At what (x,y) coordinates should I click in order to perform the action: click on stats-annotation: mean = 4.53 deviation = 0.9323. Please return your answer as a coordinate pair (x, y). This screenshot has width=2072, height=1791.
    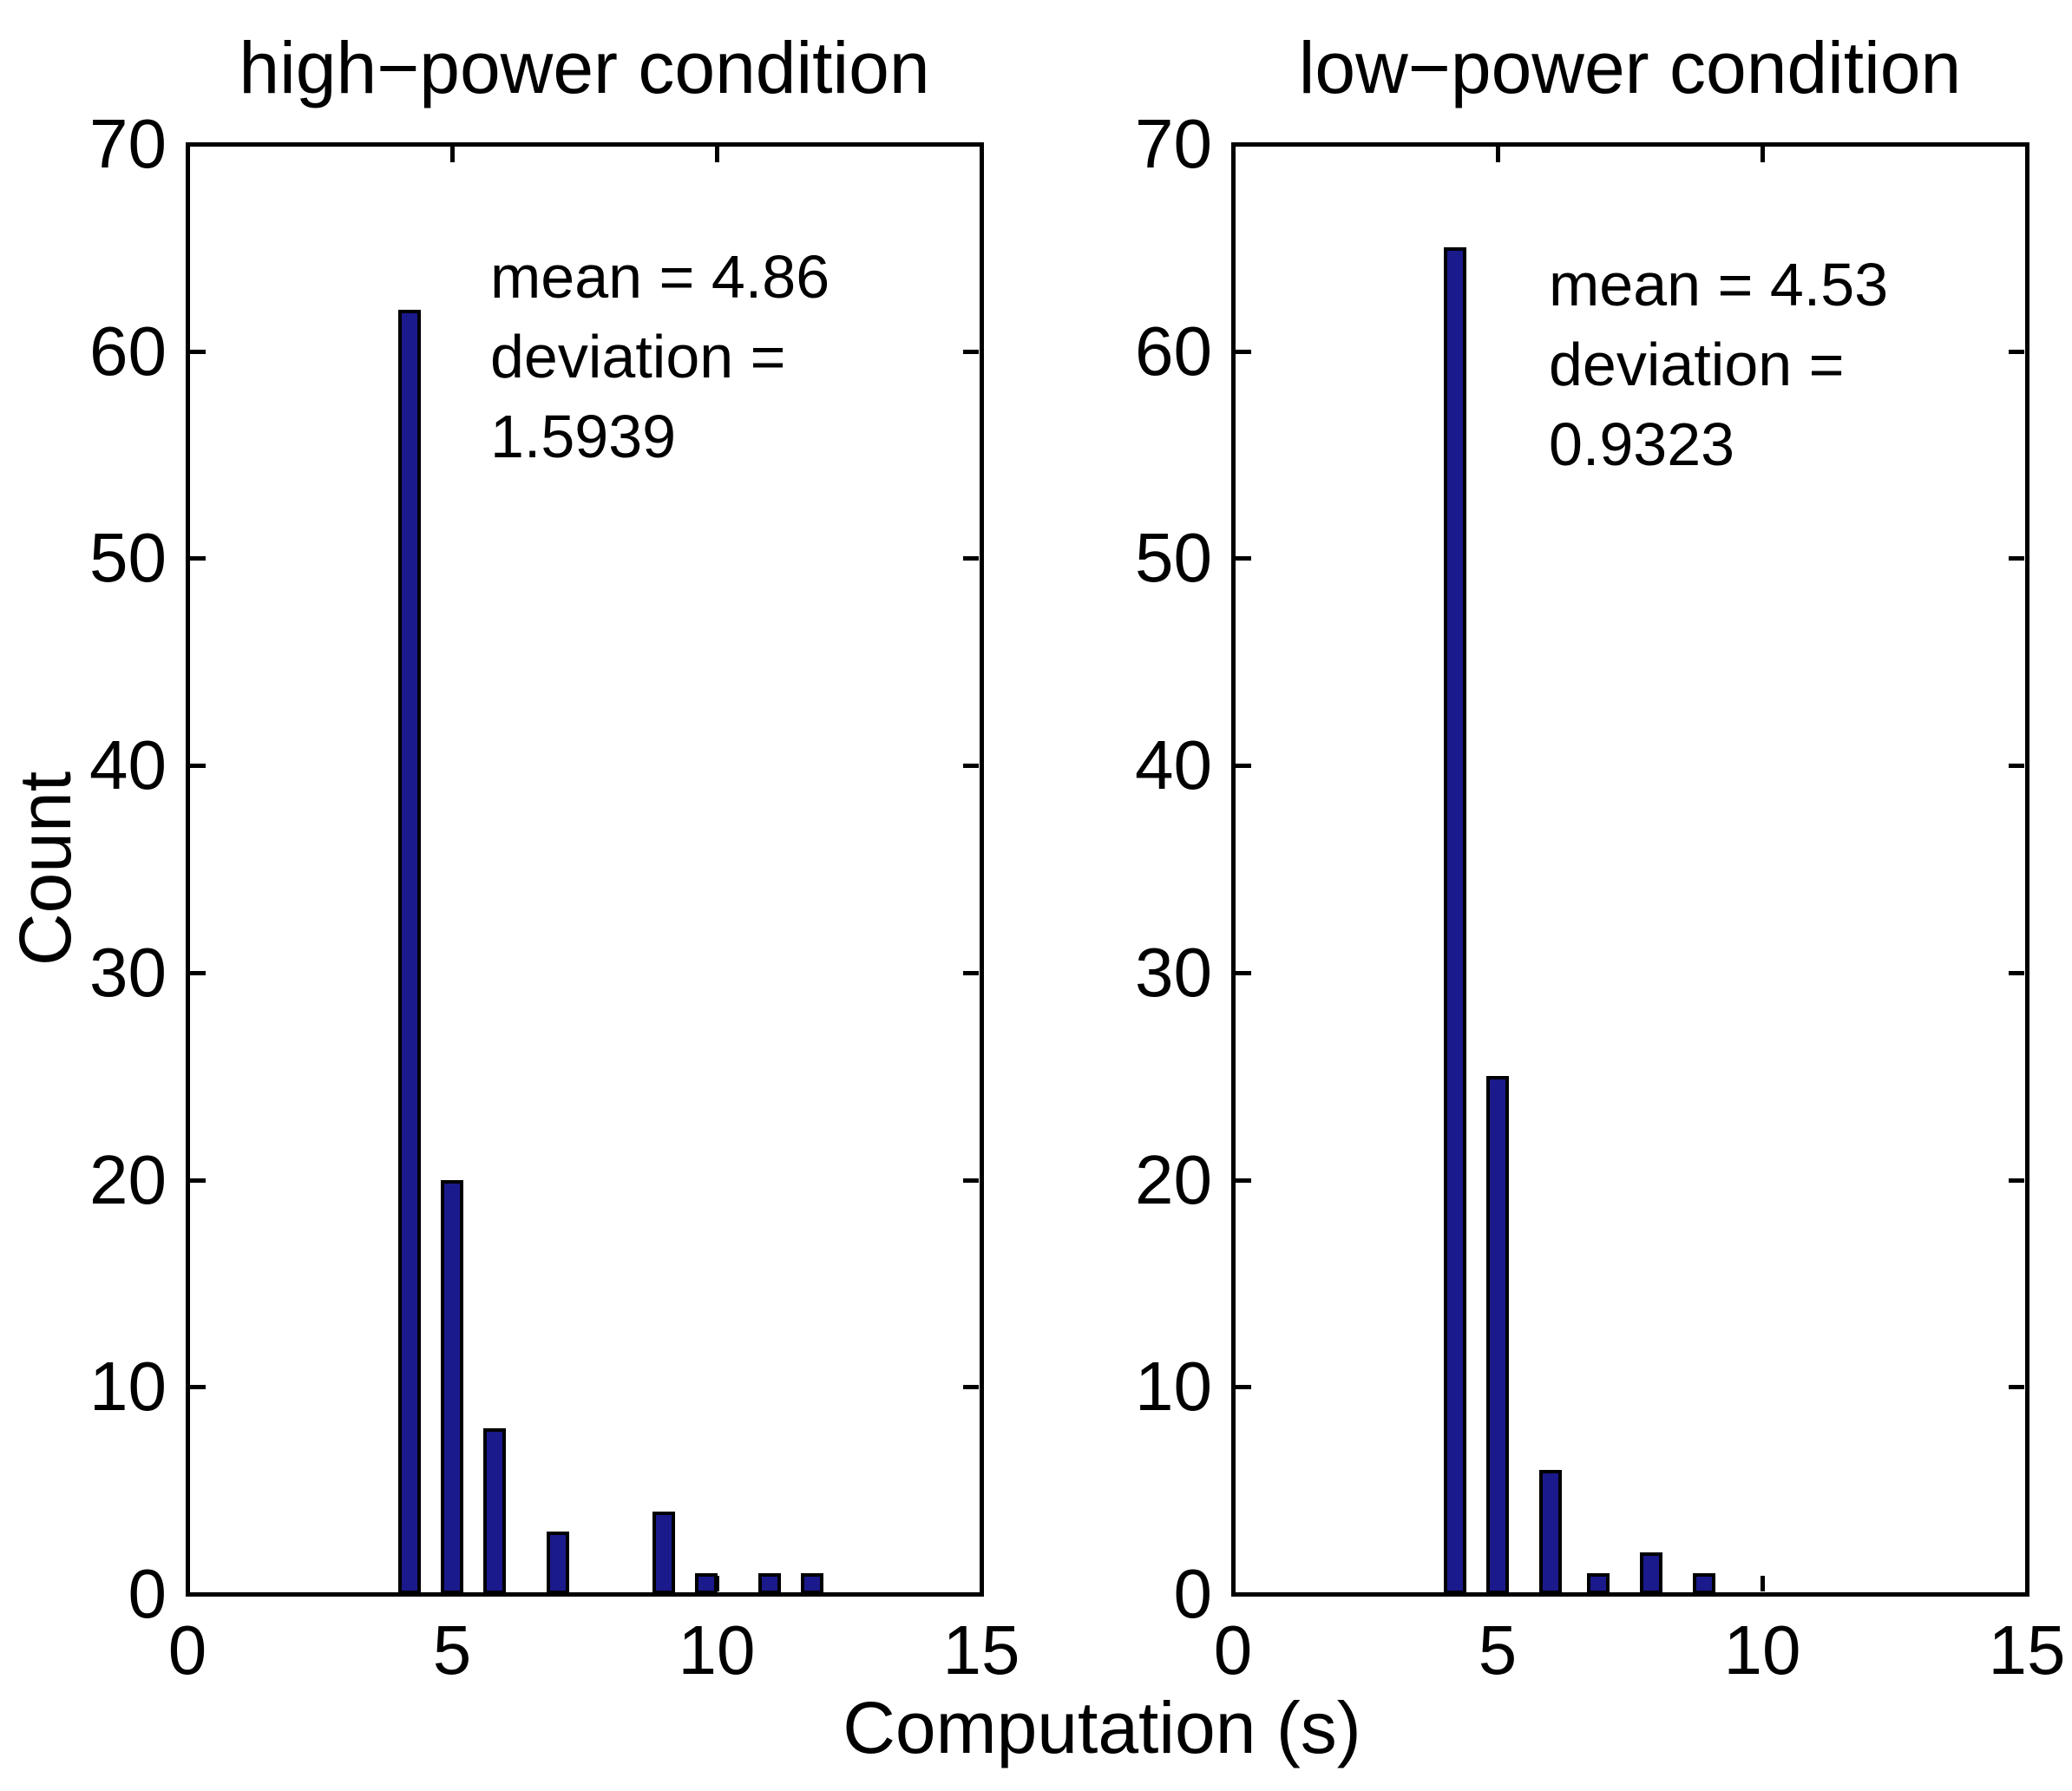
    Looking at the image, I should click on (1718, 364).